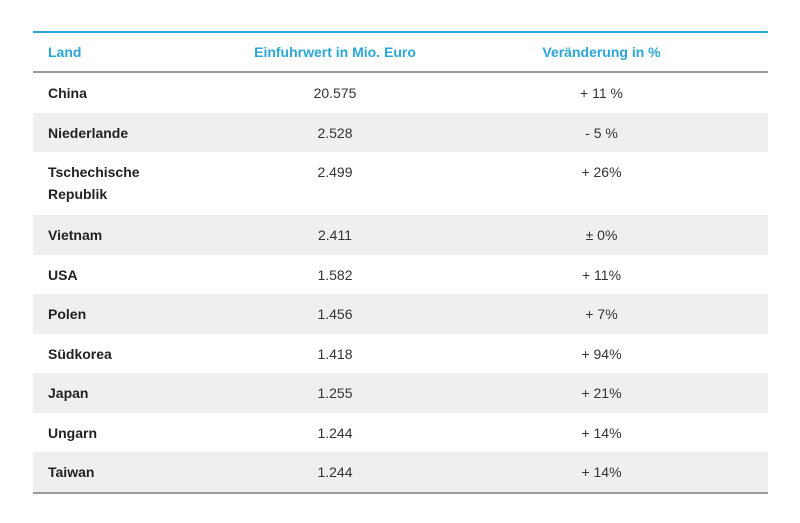 This screenshot has width=800, height=523. What do you see at coordinates (75, 235) in the screenshot?
I see `country-cell: Vietnam` at bounding box center [75, 235].